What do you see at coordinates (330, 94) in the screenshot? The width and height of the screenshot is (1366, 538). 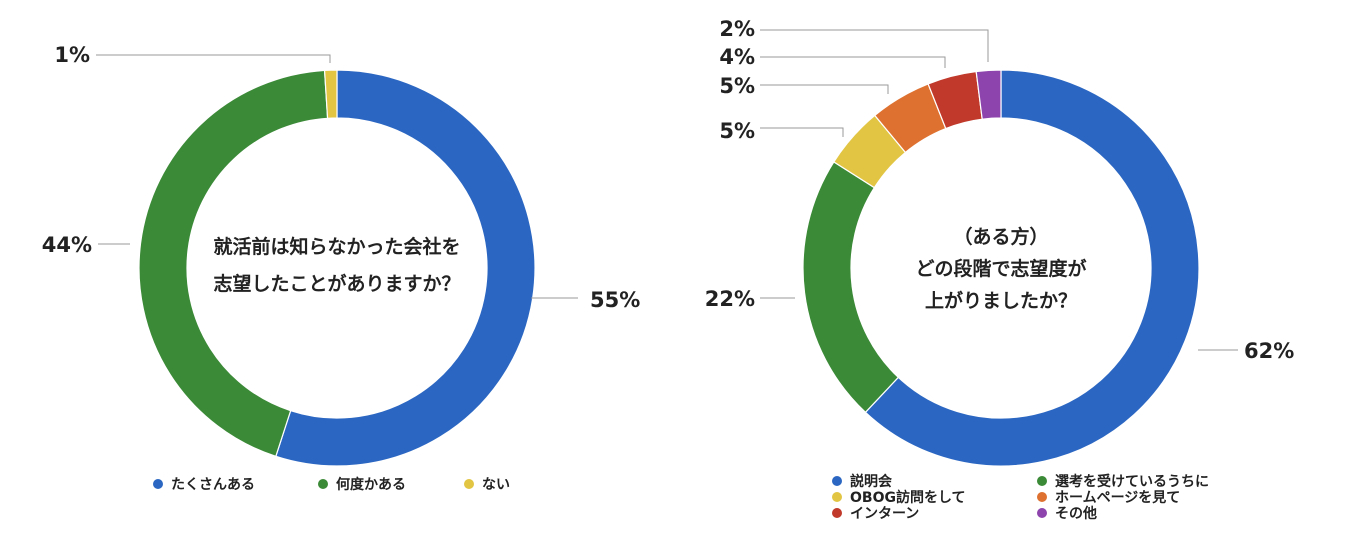 I see `slice-ない` at bounding box center [330, 94].